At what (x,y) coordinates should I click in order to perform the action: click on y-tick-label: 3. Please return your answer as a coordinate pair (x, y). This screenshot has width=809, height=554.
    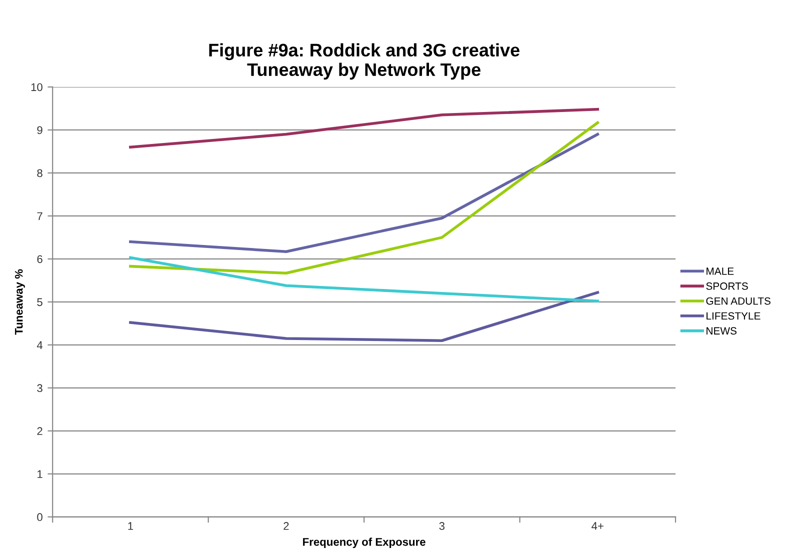
    Looking at the image, I should click on (39, 388).